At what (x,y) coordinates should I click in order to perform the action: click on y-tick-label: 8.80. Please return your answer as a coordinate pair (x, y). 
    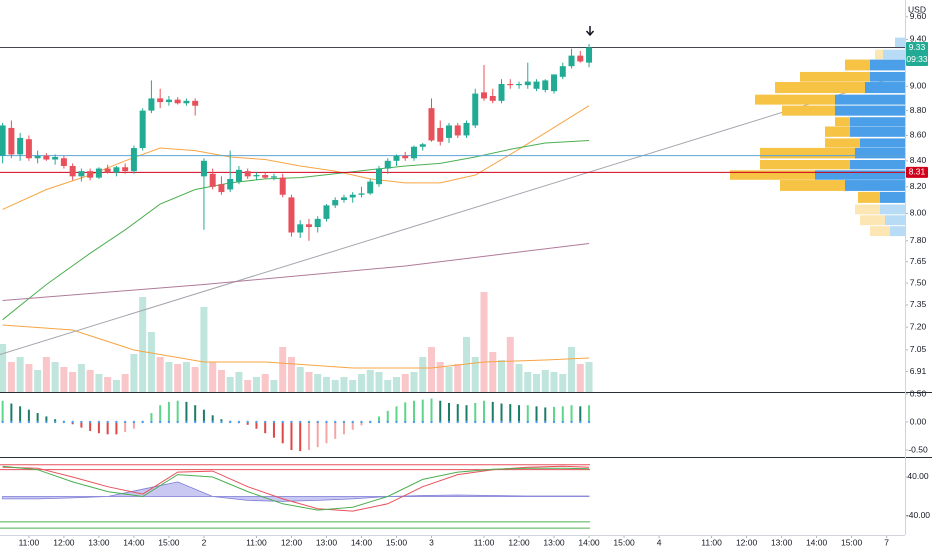
    Looking at the image, I should click on (918, 110).